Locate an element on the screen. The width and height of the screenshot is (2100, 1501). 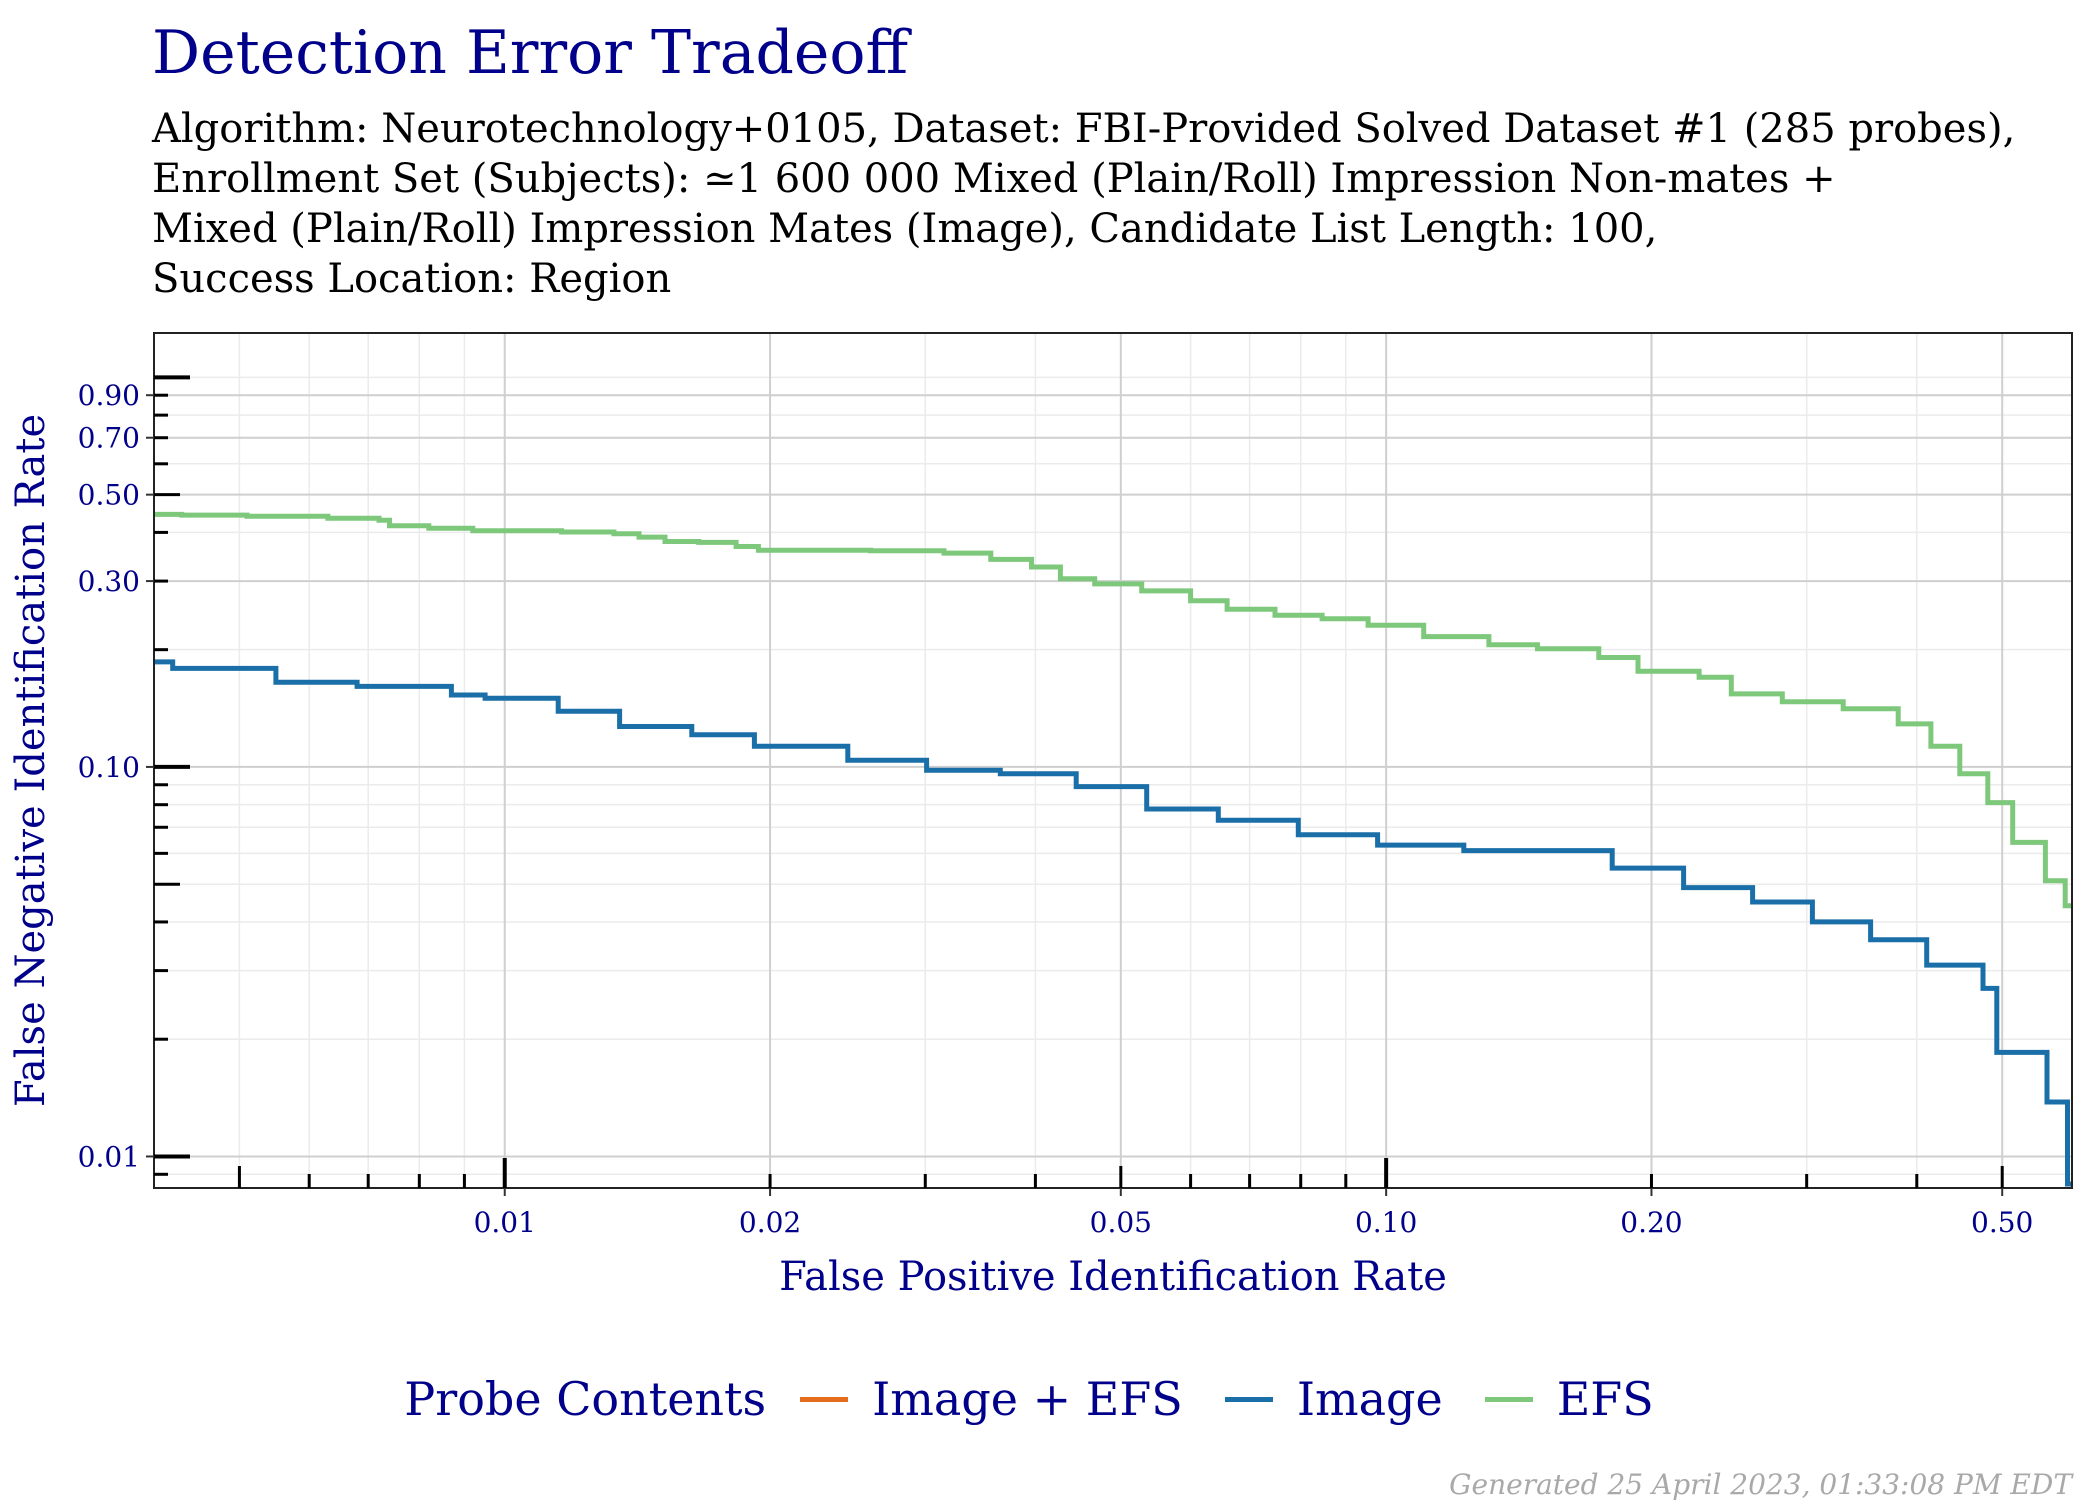
y-tick-label: 0.70 is located at coordinates (109, 438).